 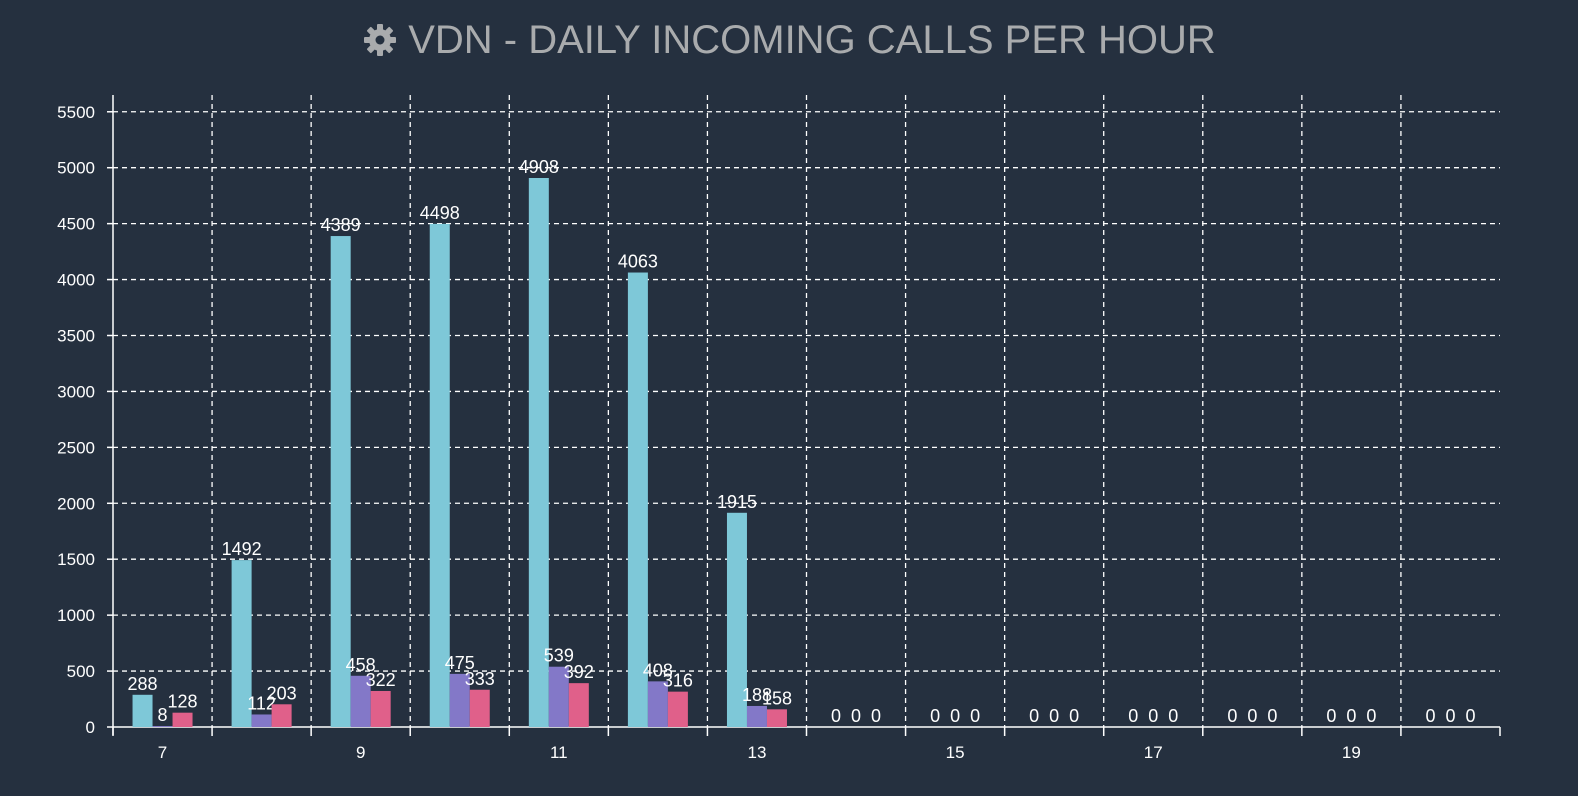 I want to click on x-tick-label: 11, so click(x=559, y=752).